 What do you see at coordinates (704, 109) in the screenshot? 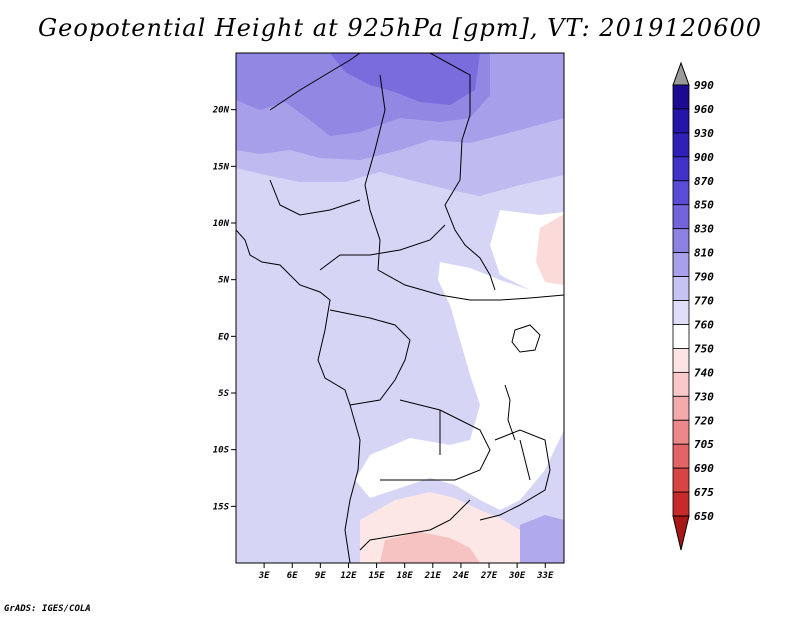
I see `colorbar-label: 960` at bounding box center [704, 109].